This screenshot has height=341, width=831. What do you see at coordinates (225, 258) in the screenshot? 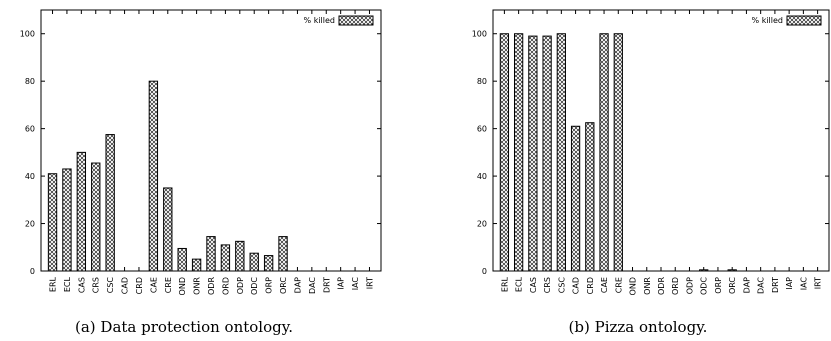
I see `panel-a-bar-ord` at bounding box center [225, 258].